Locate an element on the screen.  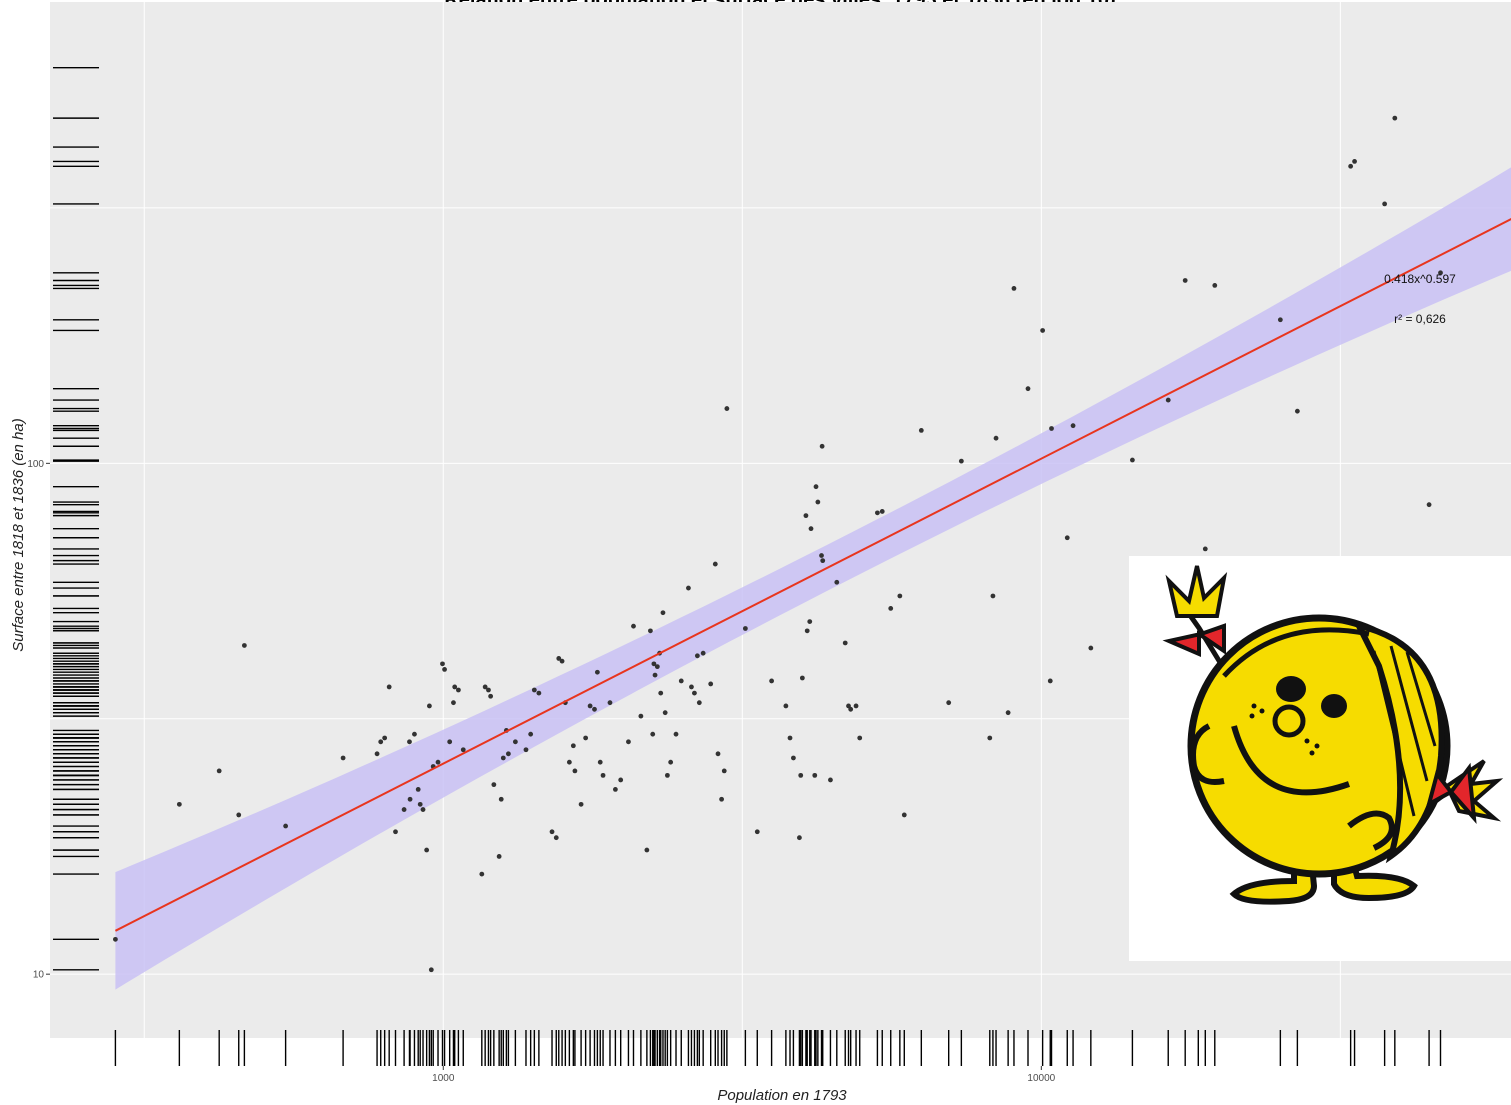
character-icon is located at coordinates (1333, 735).